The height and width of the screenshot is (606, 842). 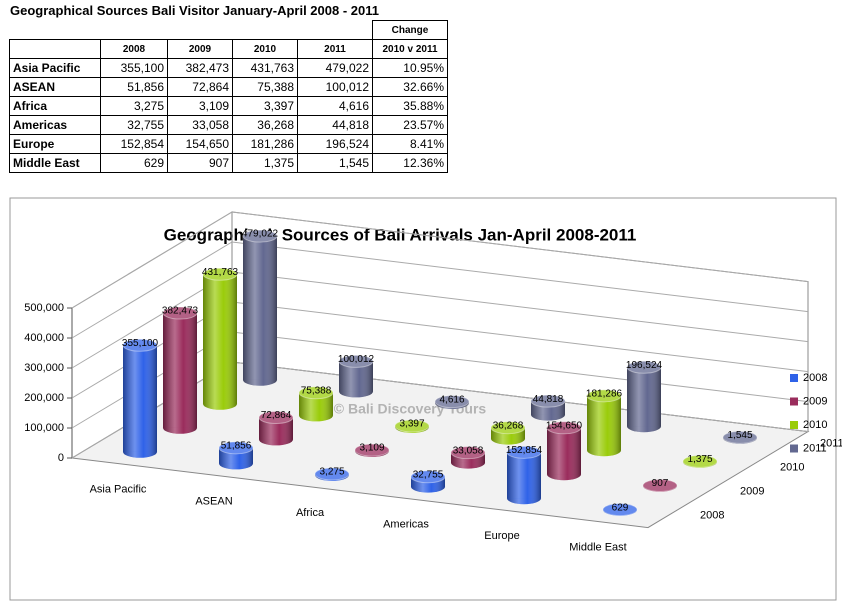 I want to click on value-label: 3,109, so click(x=371, y=448).